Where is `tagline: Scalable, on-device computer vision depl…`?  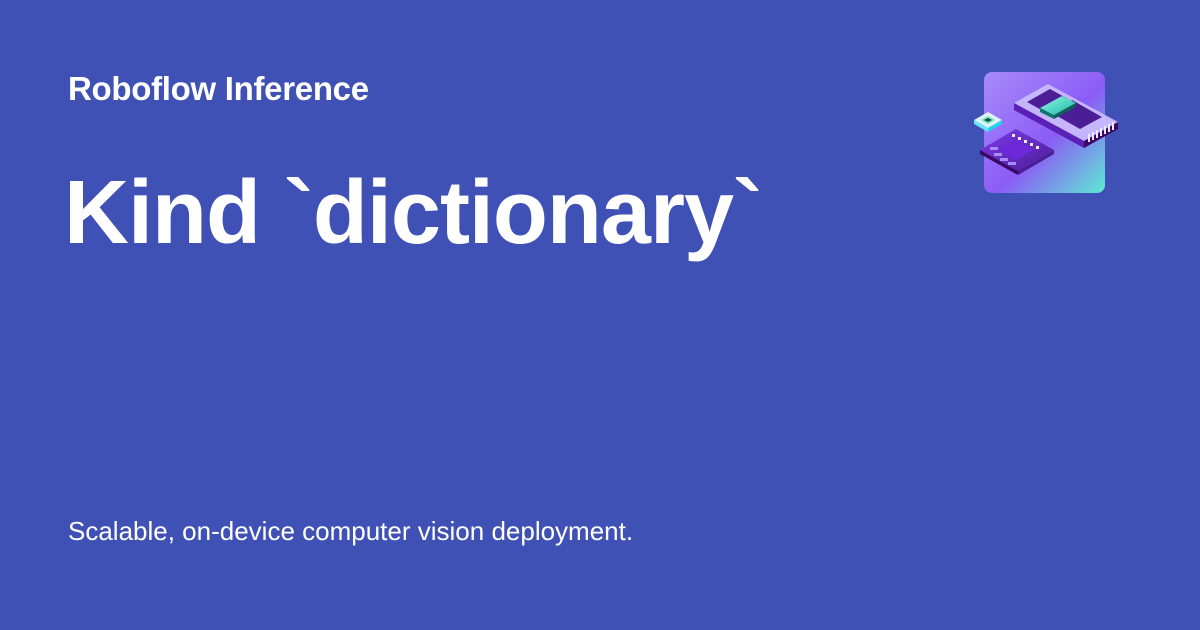
tagline: Scalable, on-device computer vision depl… is located at coordinates (351, 531).